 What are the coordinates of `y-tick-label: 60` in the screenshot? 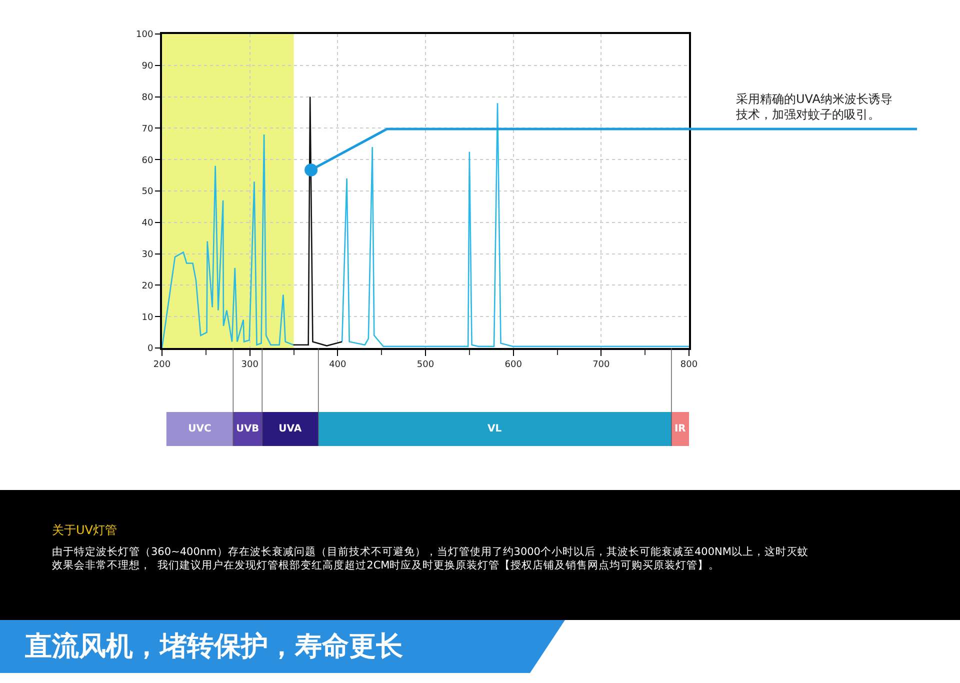 It's located at (148, 161).